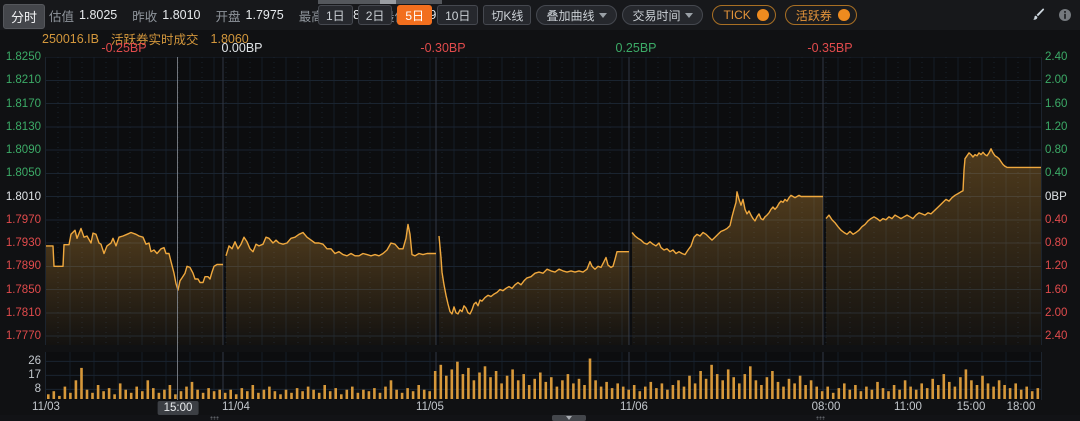 The height and width of the screenshot is (421, 1080). What do you see at coordinates (228, 16) in the screenshot?
I see `stat-label: 开盘` at bounding box center [228, 16].